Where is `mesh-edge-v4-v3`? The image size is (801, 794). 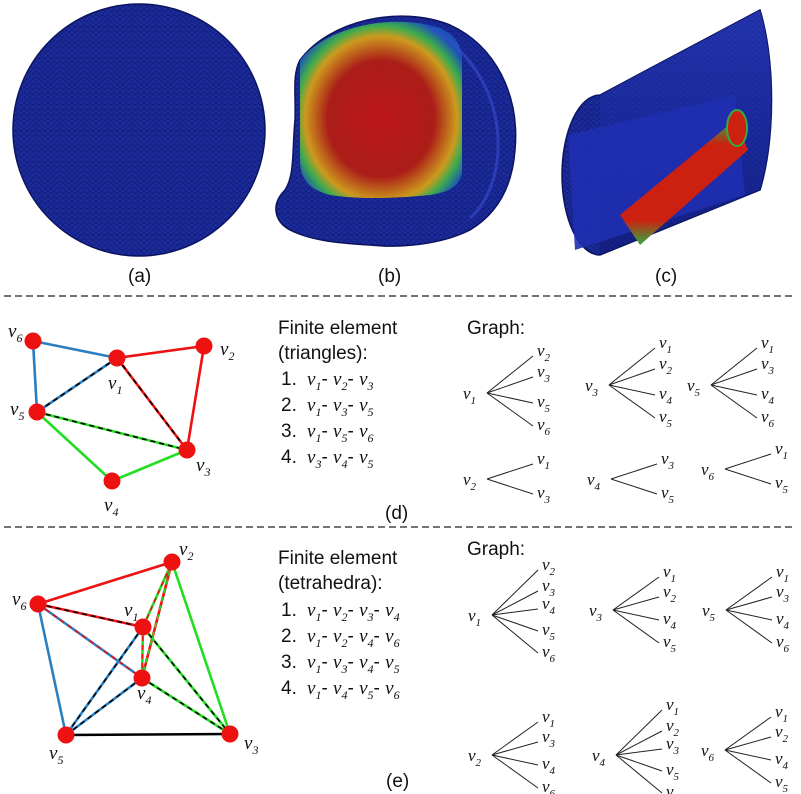 mesh-edge-v4-v3 is located at coordinates (186, 706).